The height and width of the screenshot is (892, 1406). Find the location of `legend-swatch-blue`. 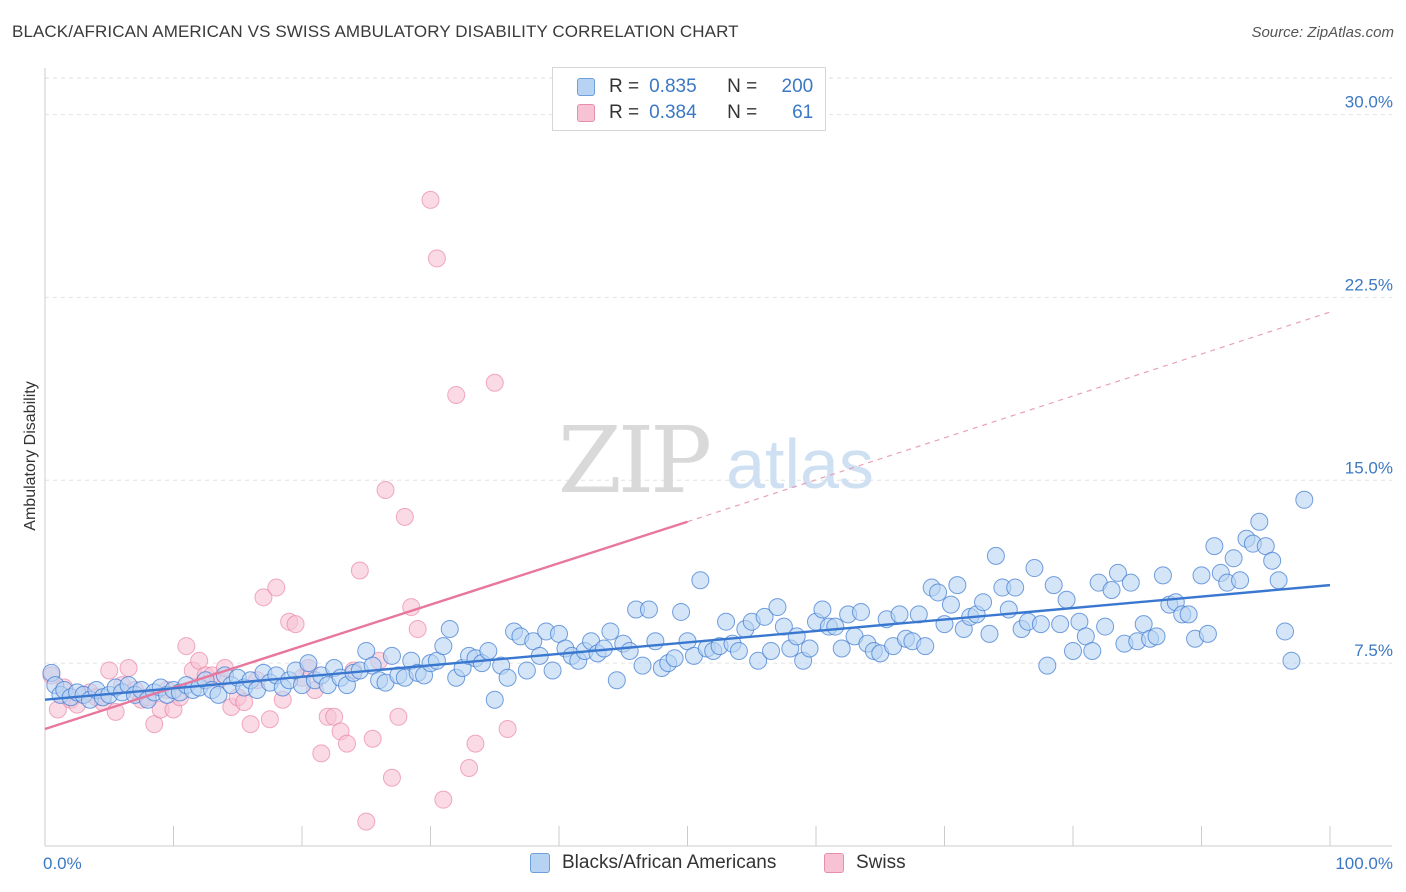

legend-swatch-blue is located at coordinates (586, 87).